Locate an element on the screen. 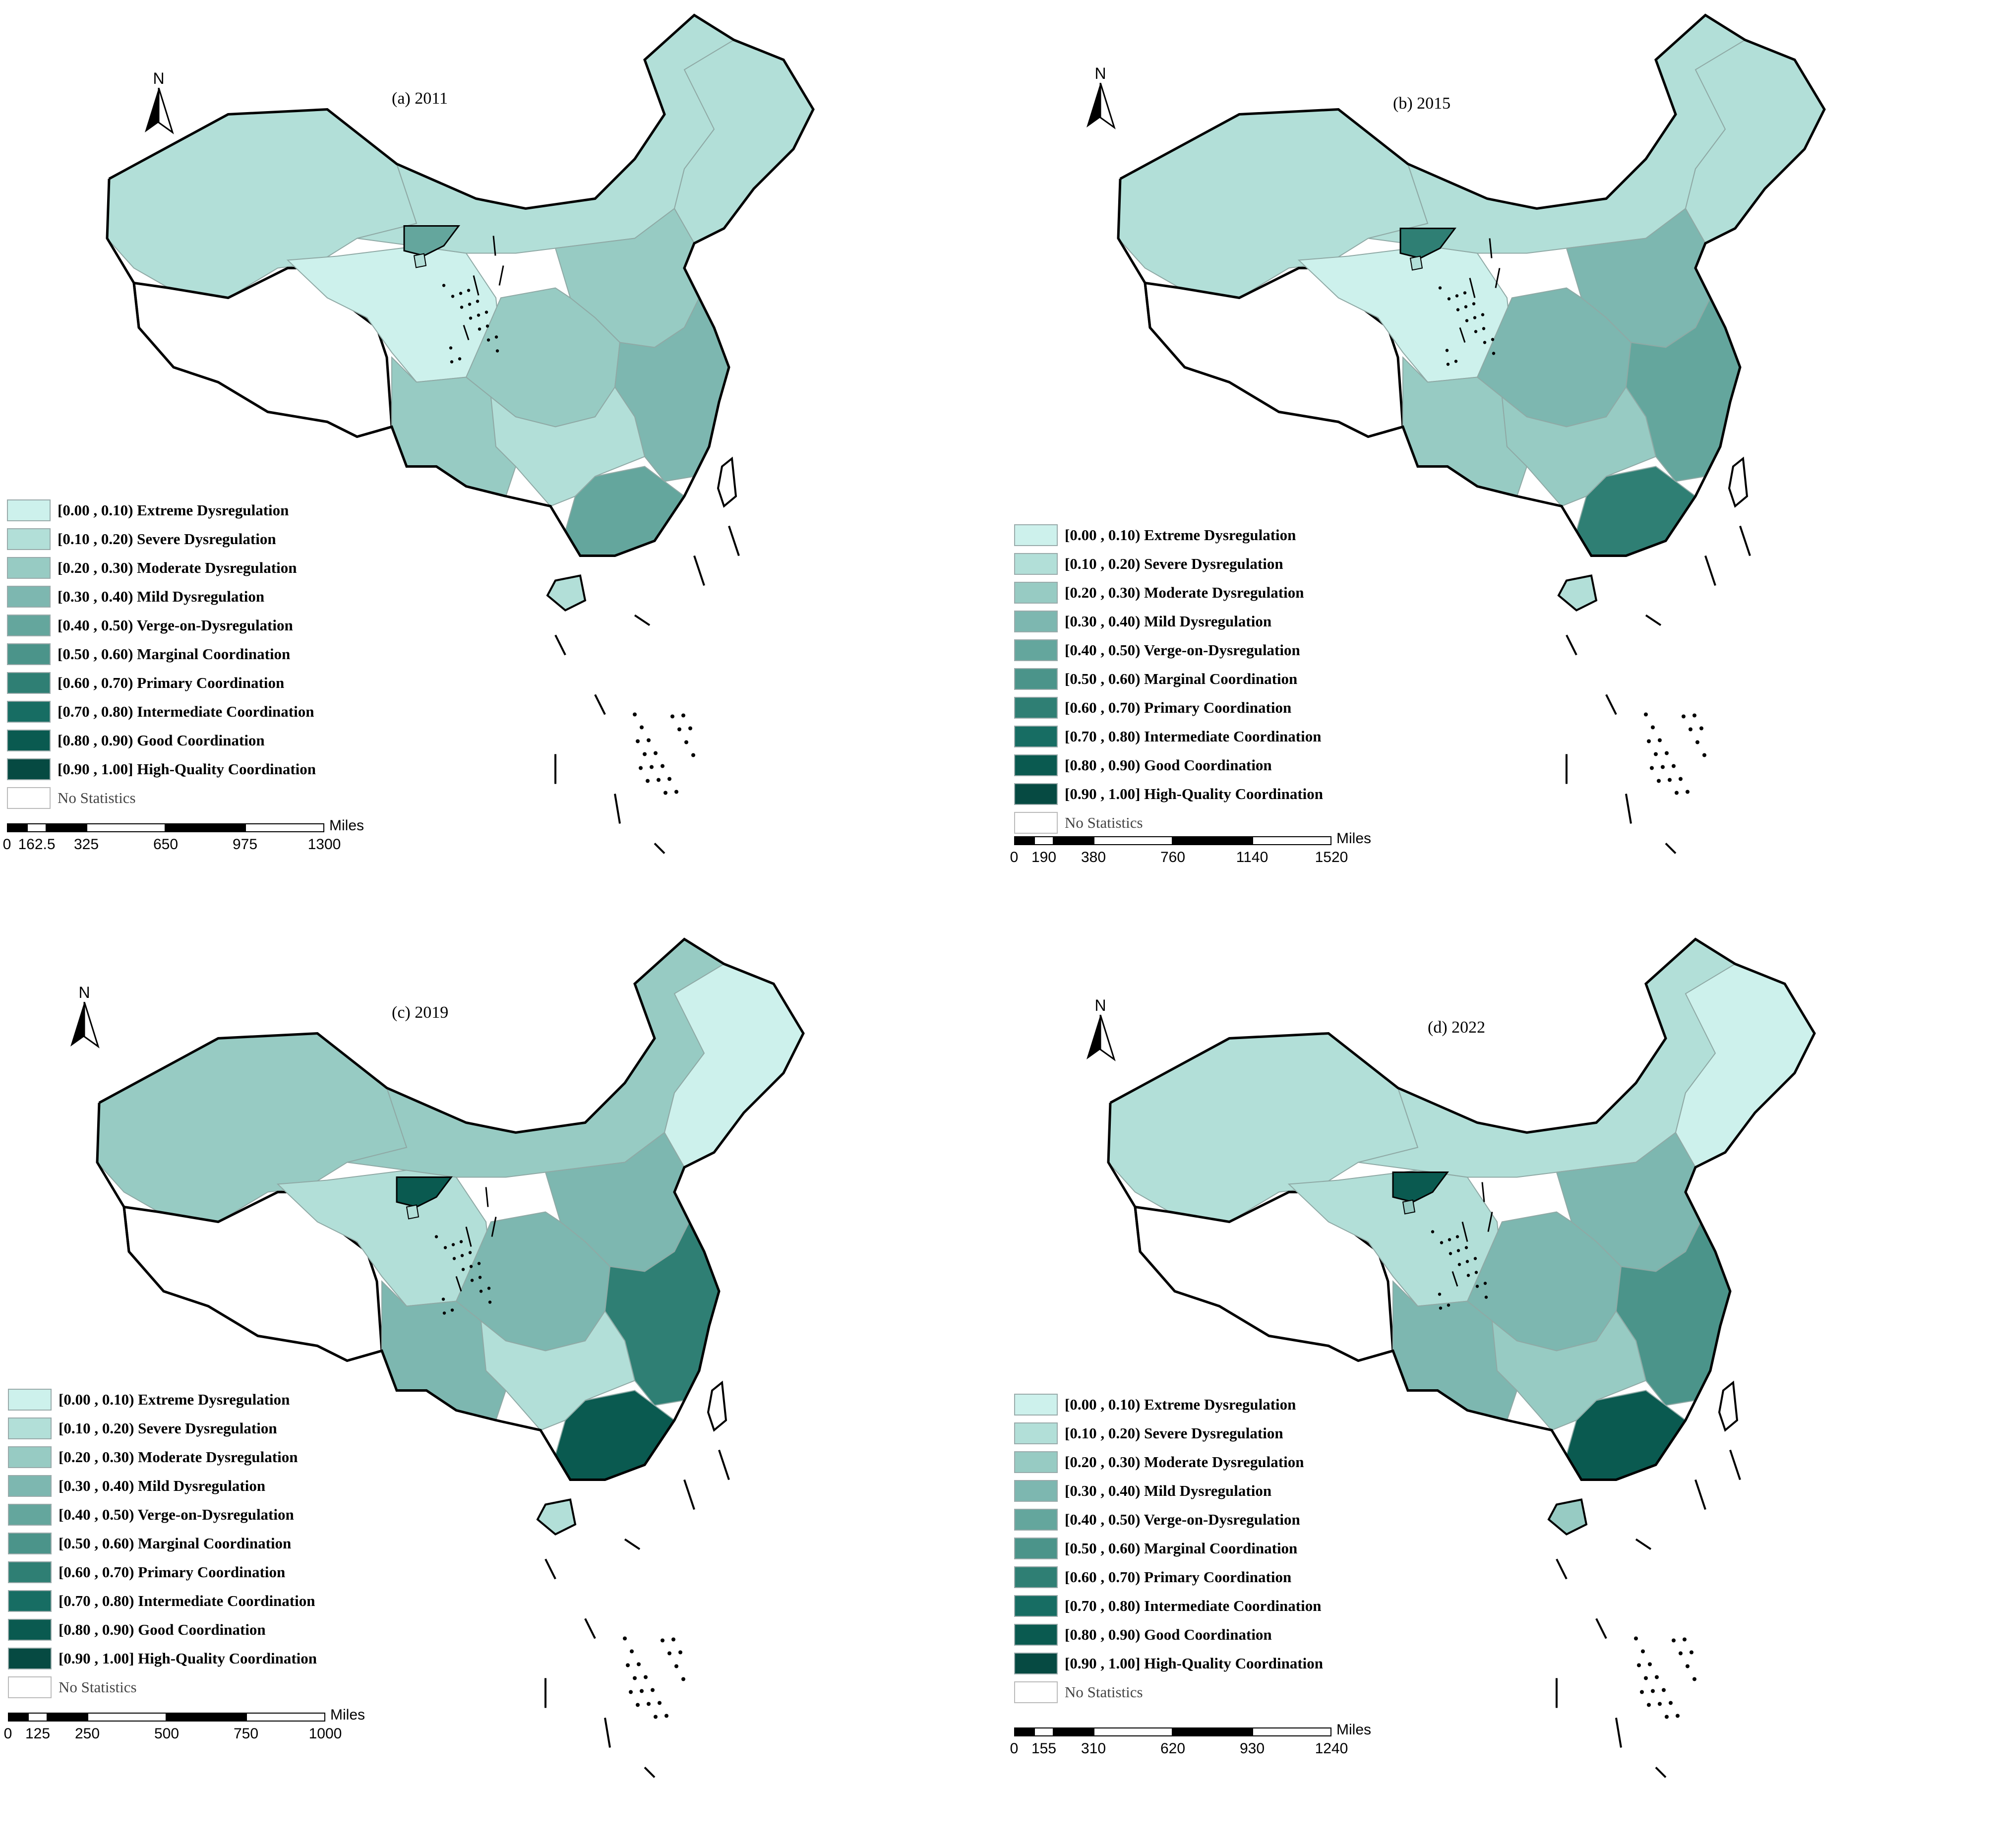 The height and width of the screenshot is (1848, 1992). legend-item: [0.20 , 0.30) Moderate Dysregulation is located at coordinates (162, 1458).